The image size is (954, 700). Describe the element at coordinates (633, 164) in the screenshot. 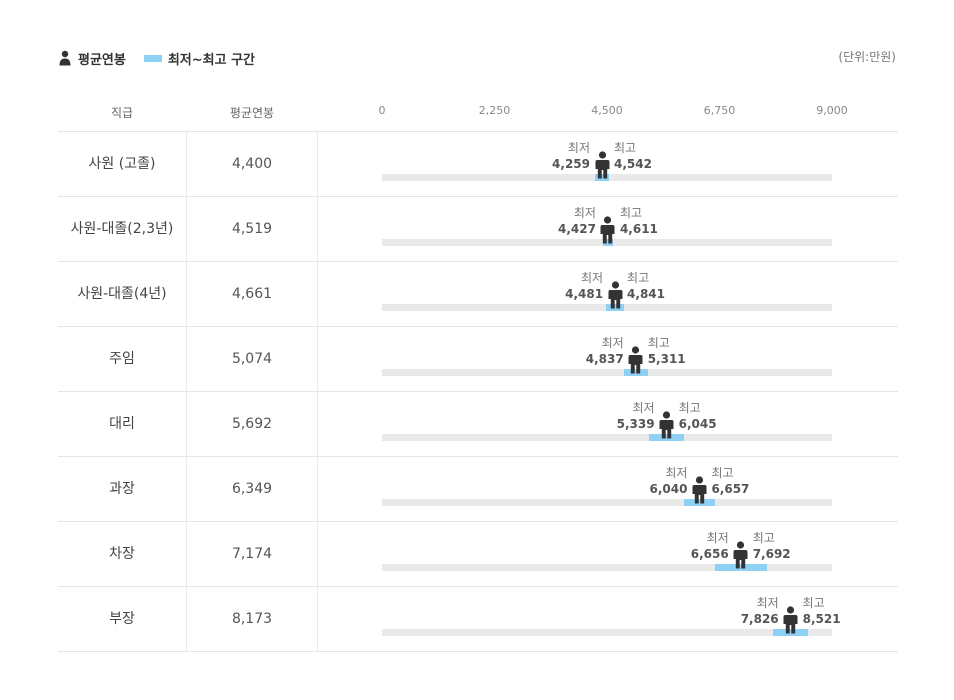

I see `max-value: 4,542` at that location.